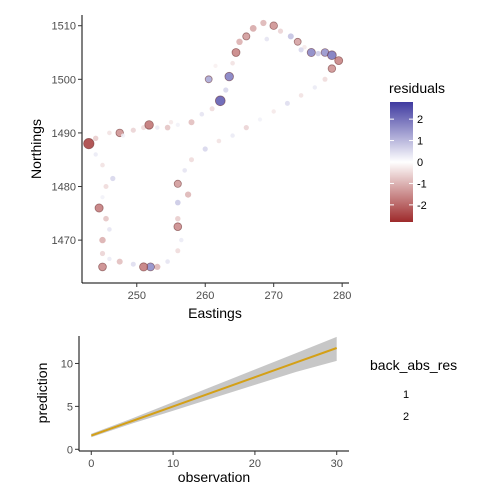 This screenshot has height=500, width=500. What do you see at coordinates (417, 88) in the screenshot?
I see `residuals-legend-title: residuals` at bounding box center [417, 88].